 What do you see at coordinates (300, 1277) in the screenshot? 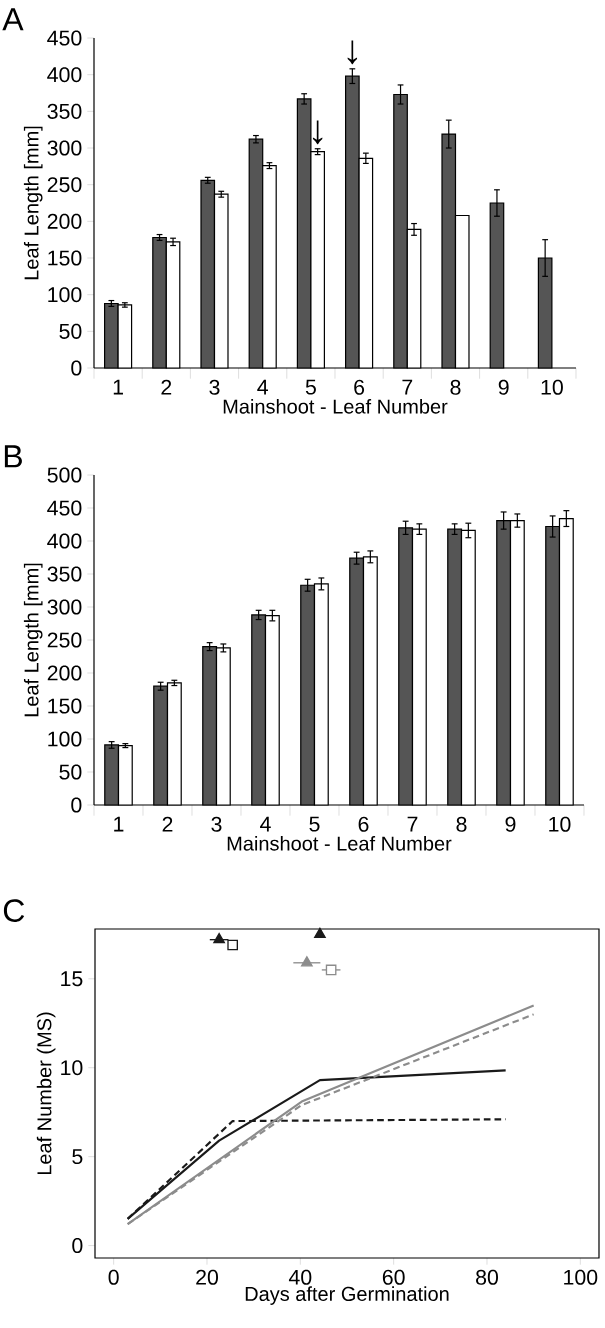
I see `x-tick-label: 40` at bounding box center [300, 1277].